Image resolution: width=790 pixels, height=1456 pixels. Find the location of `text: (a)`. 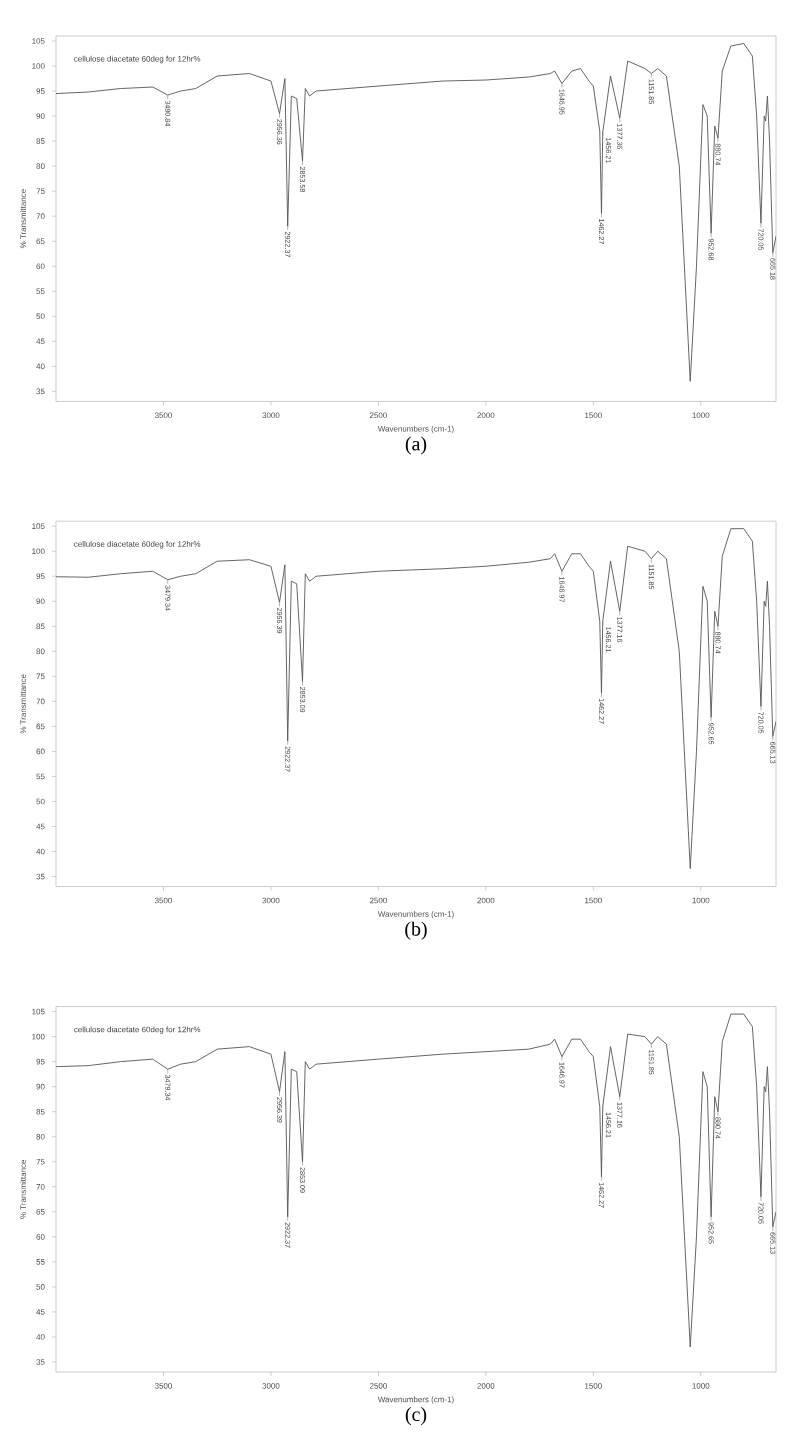

text: (a) is located at coordinates (416, 445).